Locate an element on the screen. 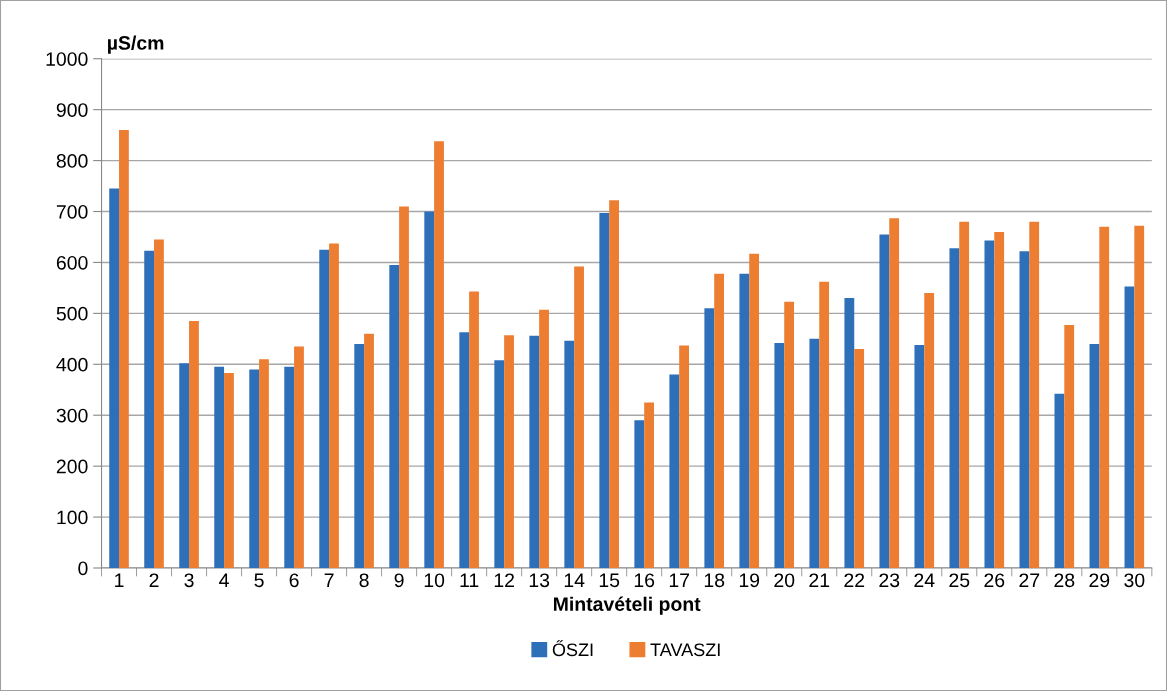  x-tick-label: 26 is located at coordinates (994, 580).